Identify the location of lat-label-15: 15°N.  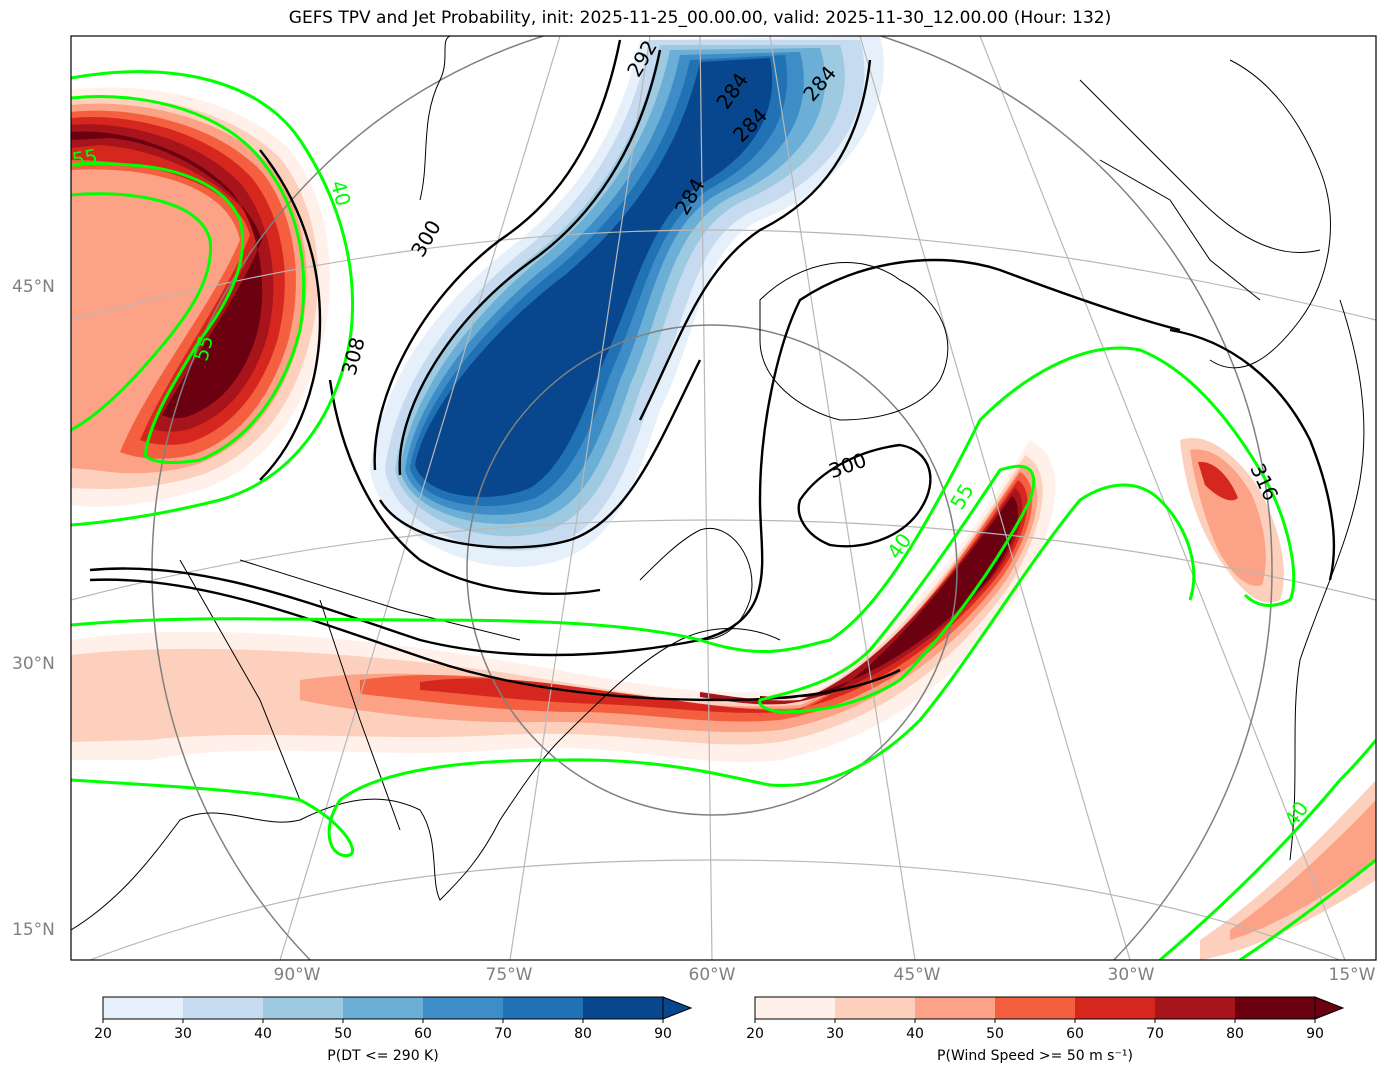
(33, 930).